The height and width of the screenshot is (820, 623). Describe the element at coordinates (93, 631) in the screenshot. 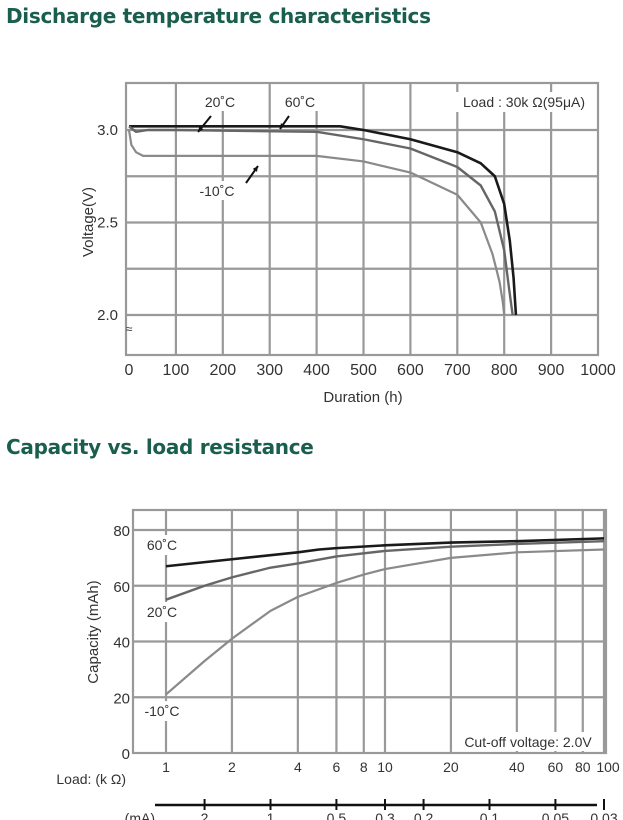

I see `y-axis-label: Capacity (mAh)` at that location.